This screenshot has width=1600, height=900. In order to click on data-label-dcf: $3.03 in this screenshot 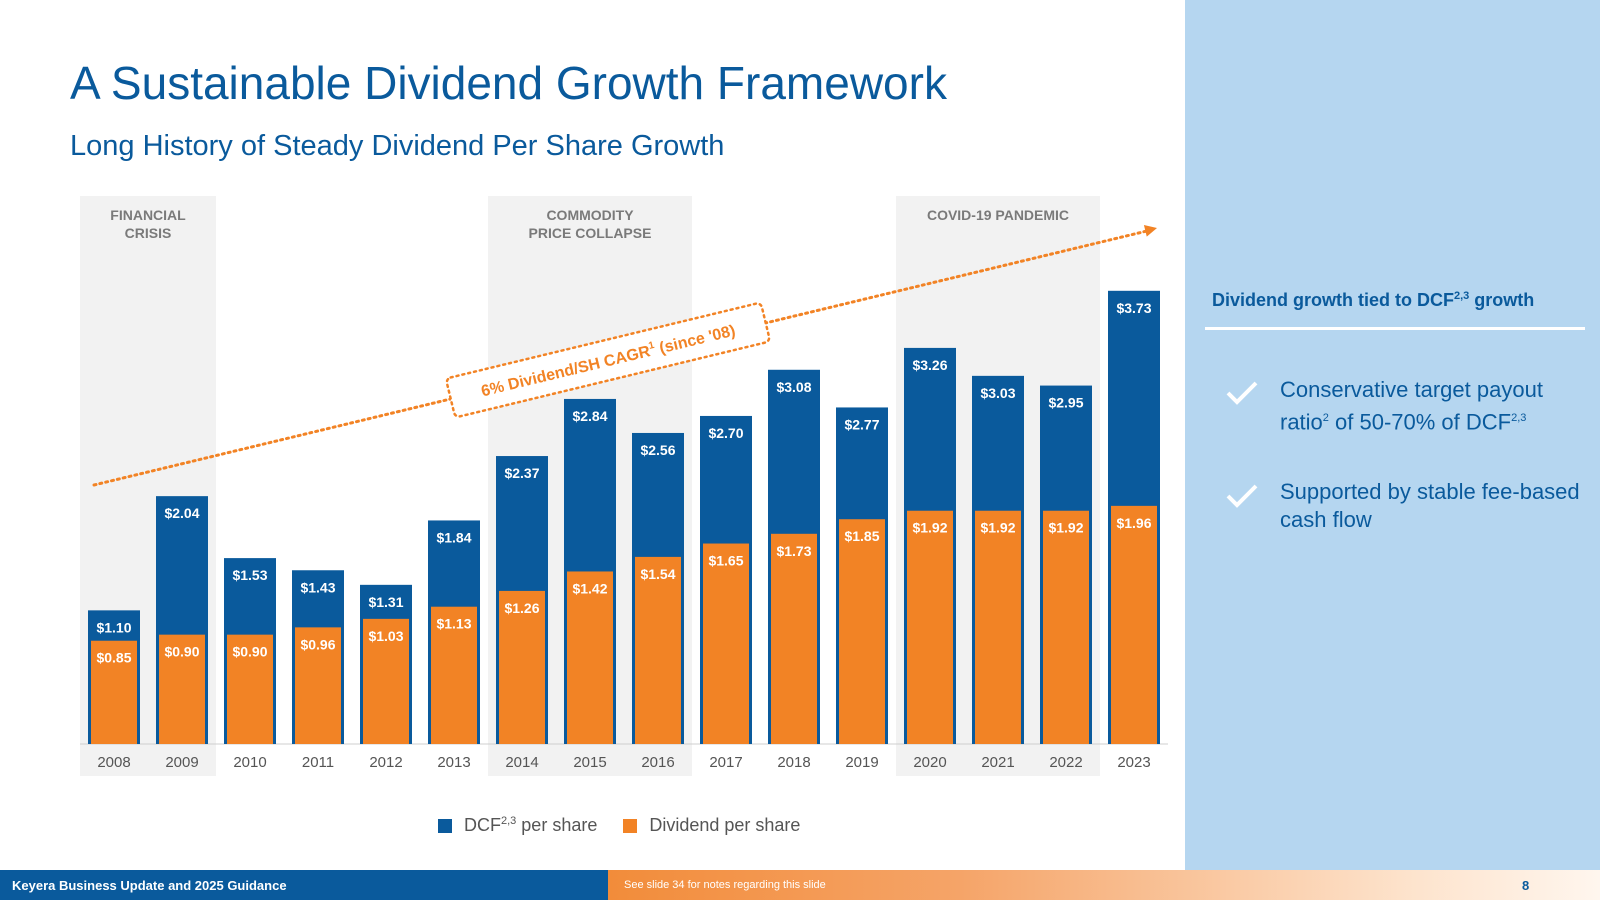, I will do `click(997, 393)`.